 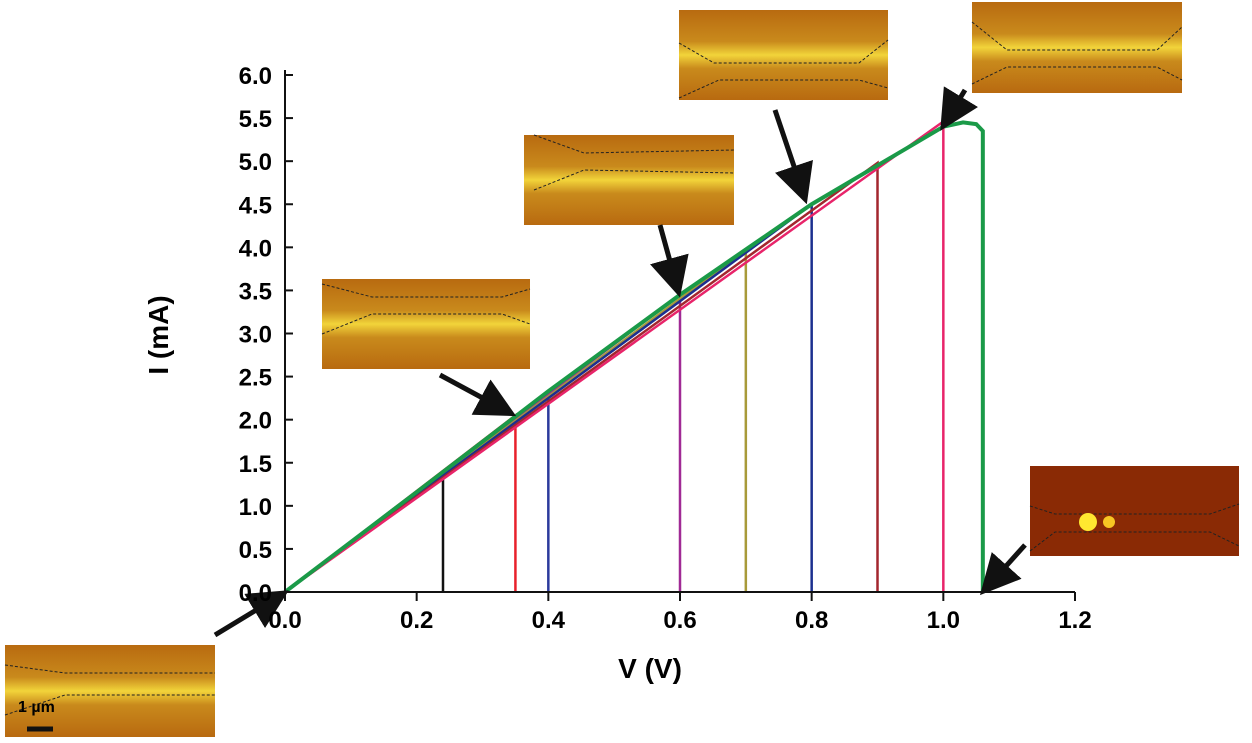 I want to click on x-tick-label: 0.0, so click(x=284, y=620).